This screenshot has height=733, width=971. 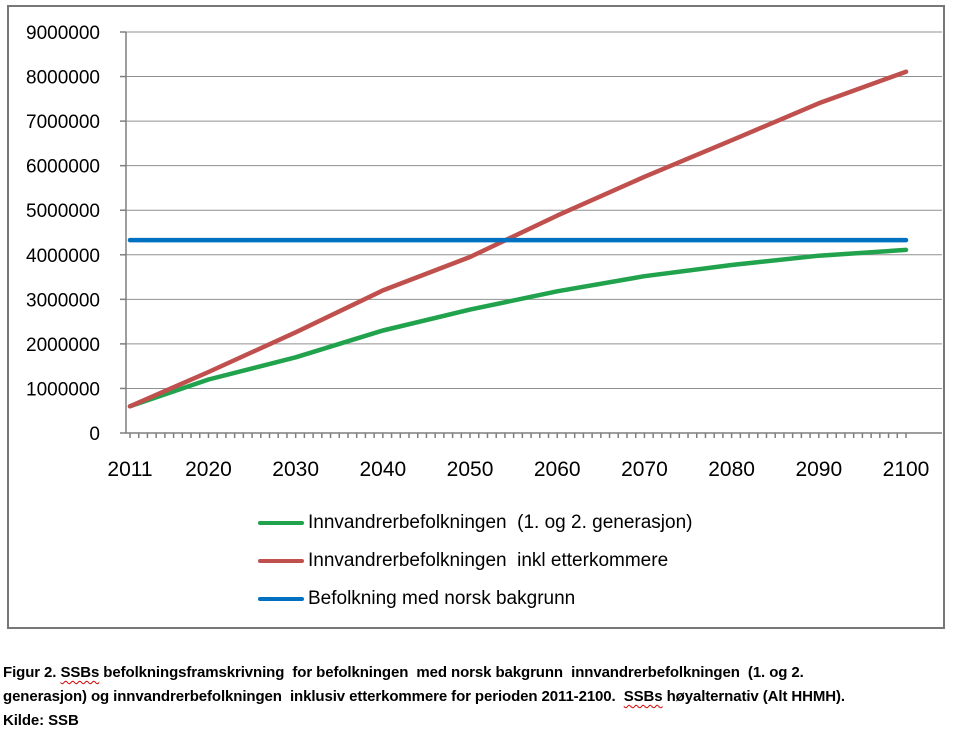 What do you see at coordinates (94, 434) in the screenshot?
I see `y-axis-label: 0` at bounding box center [94, 434].